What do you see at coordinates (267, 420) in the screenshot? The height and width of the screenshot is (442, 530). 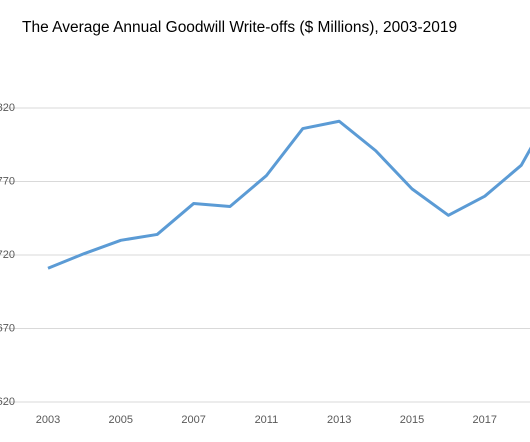 I see `x-tick-label: 2011` at bounding box center [267, 420].